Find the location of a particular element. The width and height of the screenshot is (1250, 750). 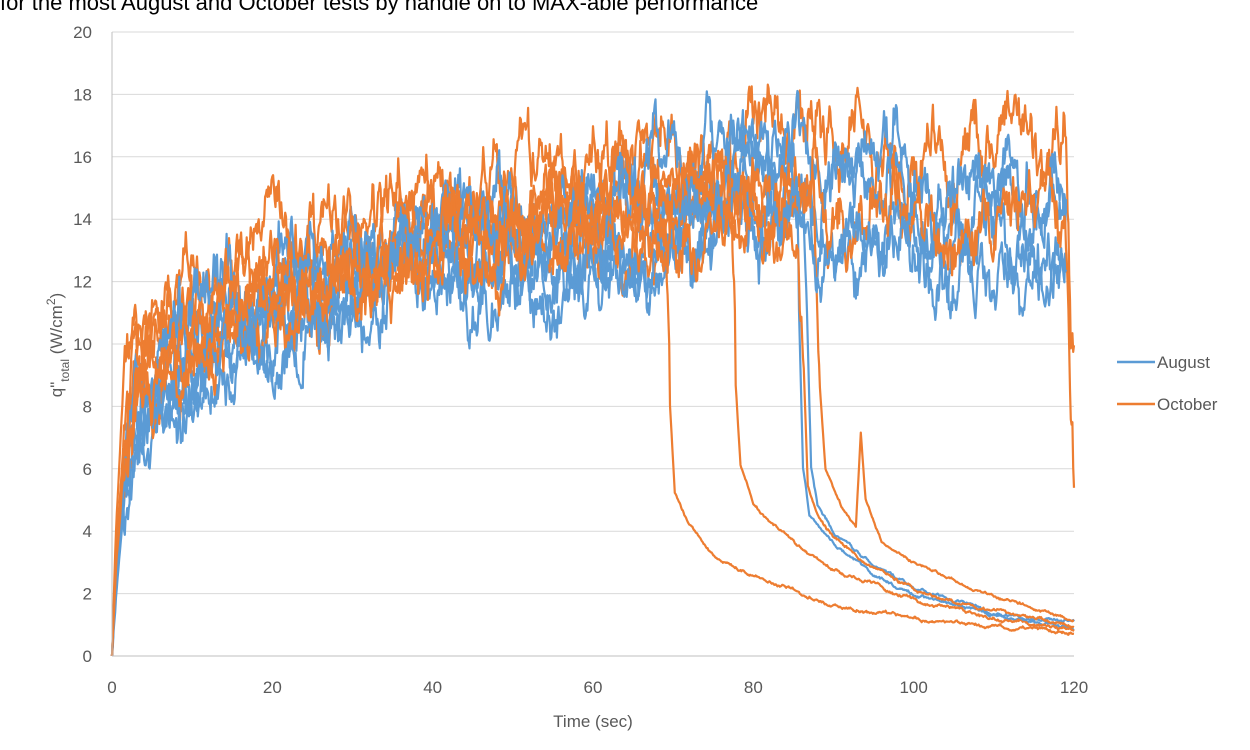

y-tick-label: 16 is located at coordinates (82, 157).